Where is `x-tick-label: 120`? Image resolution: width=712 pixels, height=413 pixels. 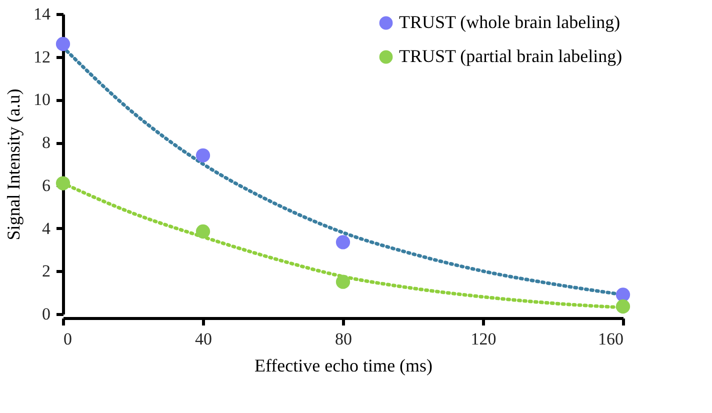
x-tick-label: 120 is located at coordinates (483, 339).